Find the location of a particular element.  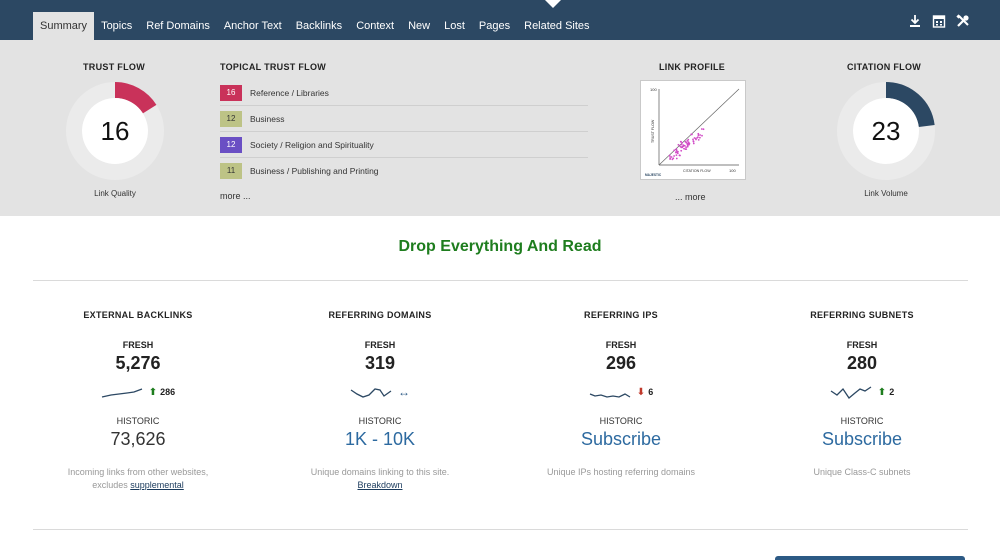

stat-title: REFERRING DOMAINS is located at coordinates (380, 315).